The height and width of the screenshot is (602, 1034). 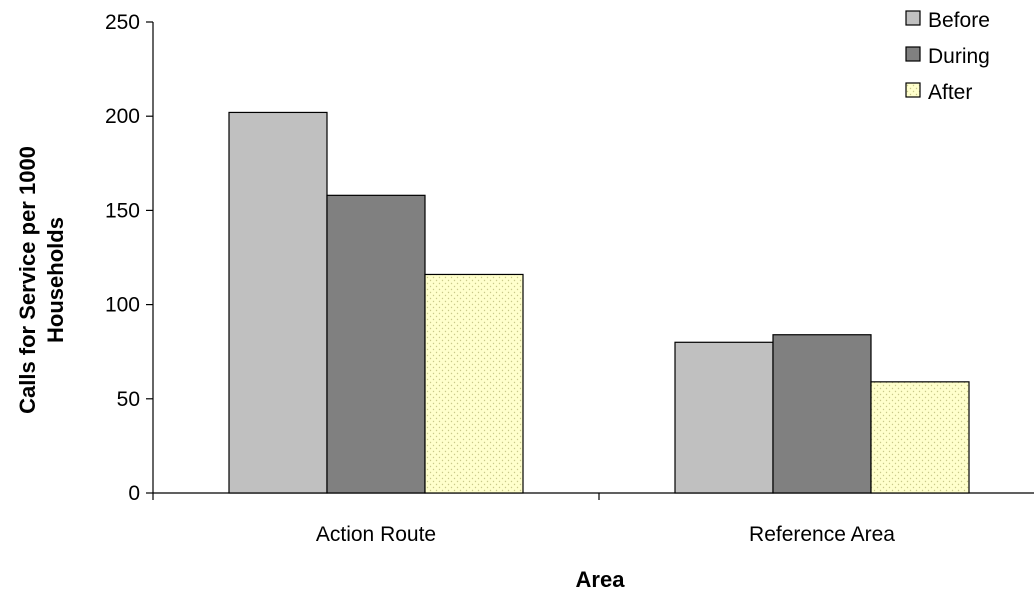 What do you see at coordinates (724, 417) in the screenshot?
I see `bar-before-reference-area` at bounding box center [724, 417].